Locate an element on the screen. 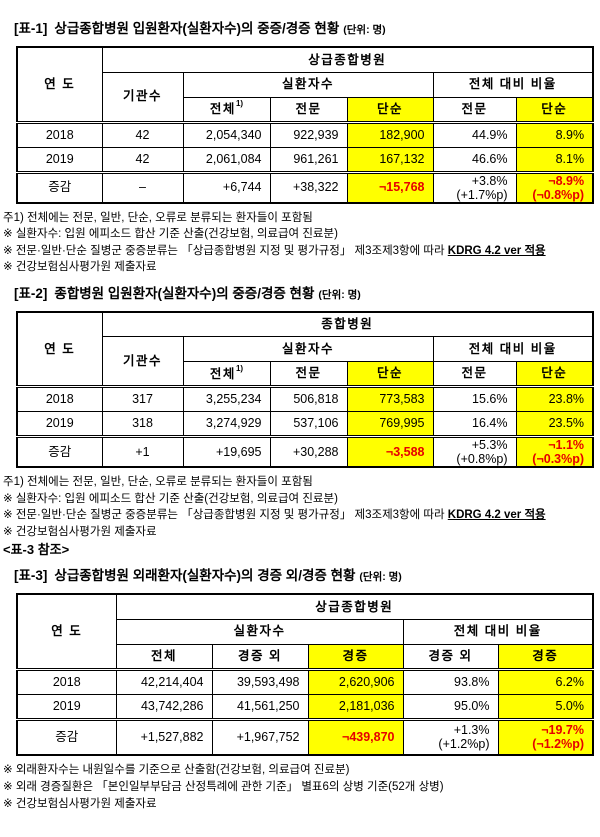 The height and width of the screenshot is (837, 600). t1-head-total: 전체1) is located at coordinates (226, 109).